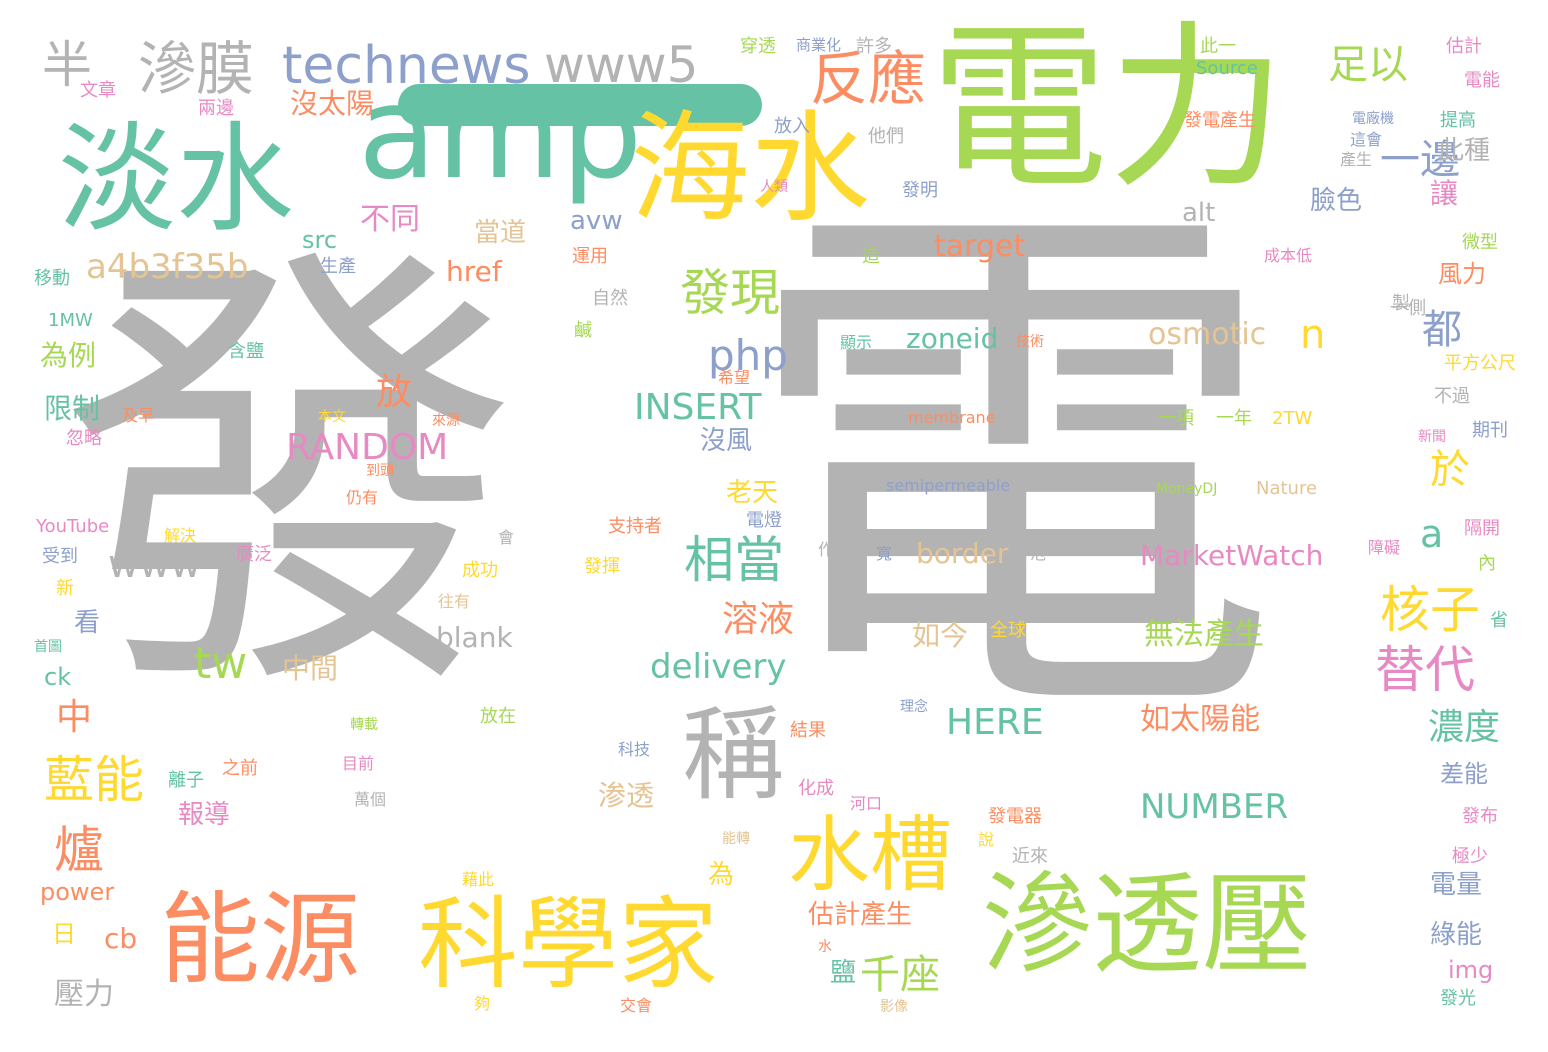 This screenshot has width=1548, height=1052. What do you see at coordinates (77, 892) in the screenshot?
I see `cloud-word: power` at bounding box center [77, 892].